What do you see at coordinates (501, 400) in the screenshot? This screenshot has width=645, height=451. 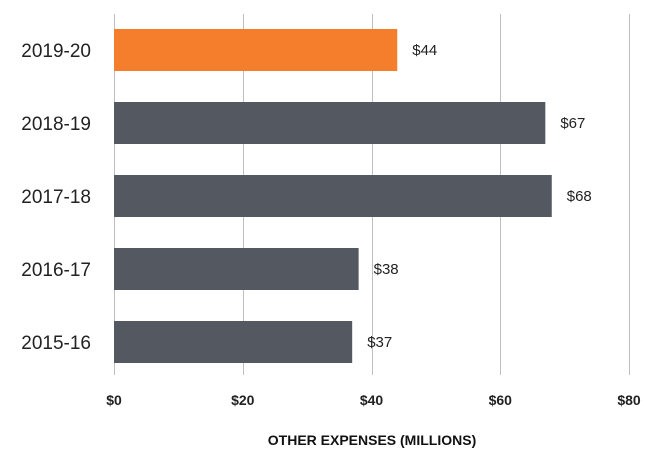 I see `tick-label-3: $60` at bounding box center [501, 400].